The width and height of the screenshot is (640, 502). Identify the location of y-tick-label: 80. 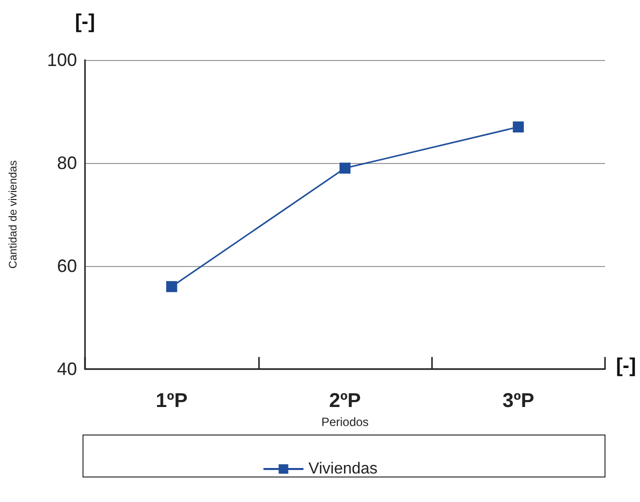
(66, 163).